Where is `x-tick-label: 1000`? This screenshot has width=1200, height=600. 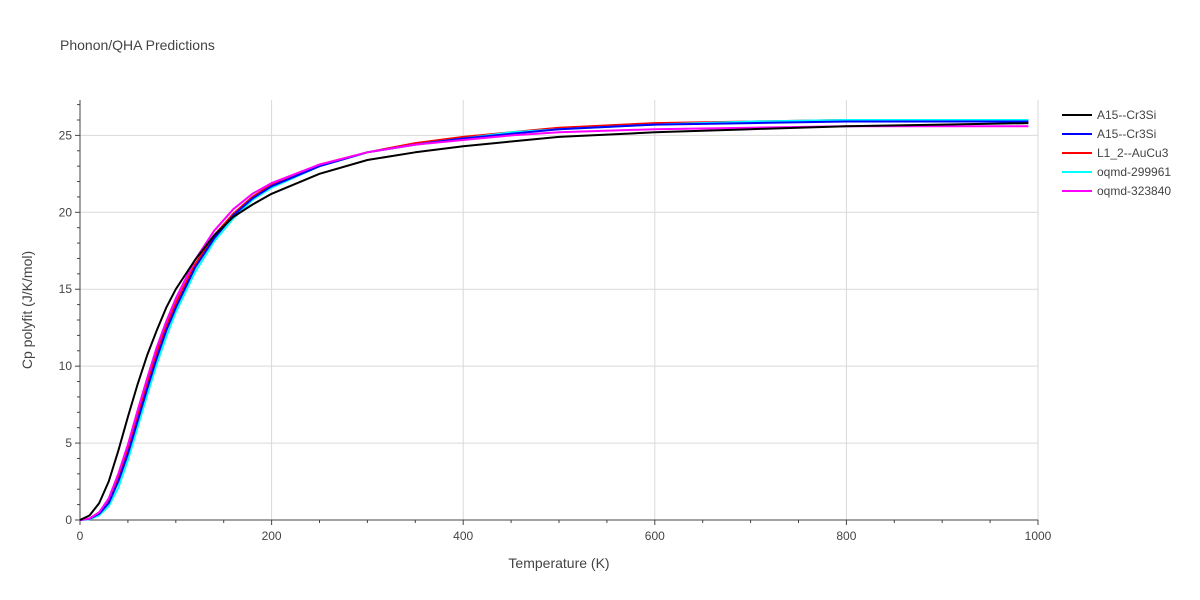
x-tick-label: 1000 is located at coordinates (1038, 536).